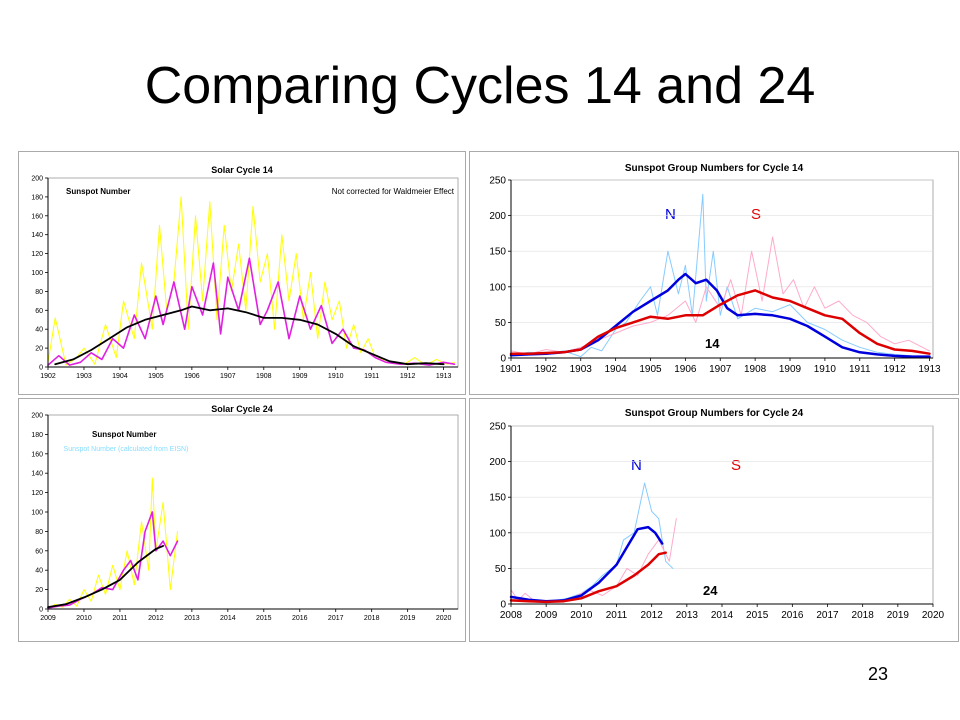 The image size is (960, 720). I want to click on chart-title: Sunspot Group Numbers for Cycle 14, so click(714, 168).